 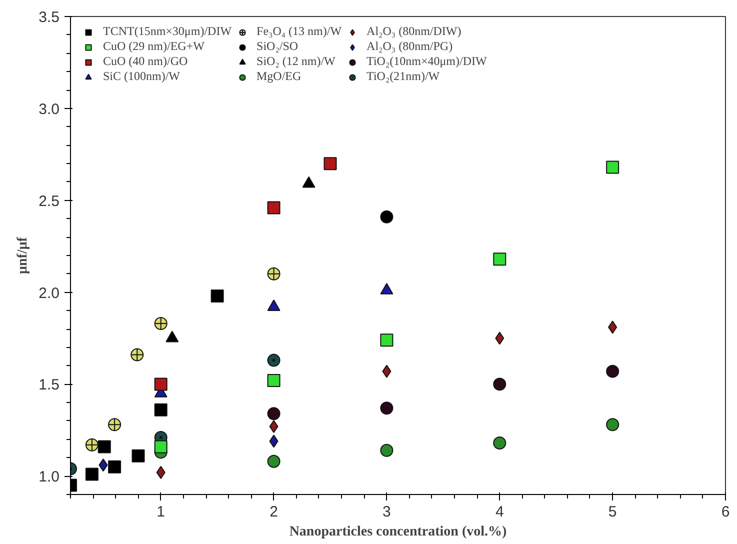 I want to click on x-tick-label: 4, so click(x=499, y=512).